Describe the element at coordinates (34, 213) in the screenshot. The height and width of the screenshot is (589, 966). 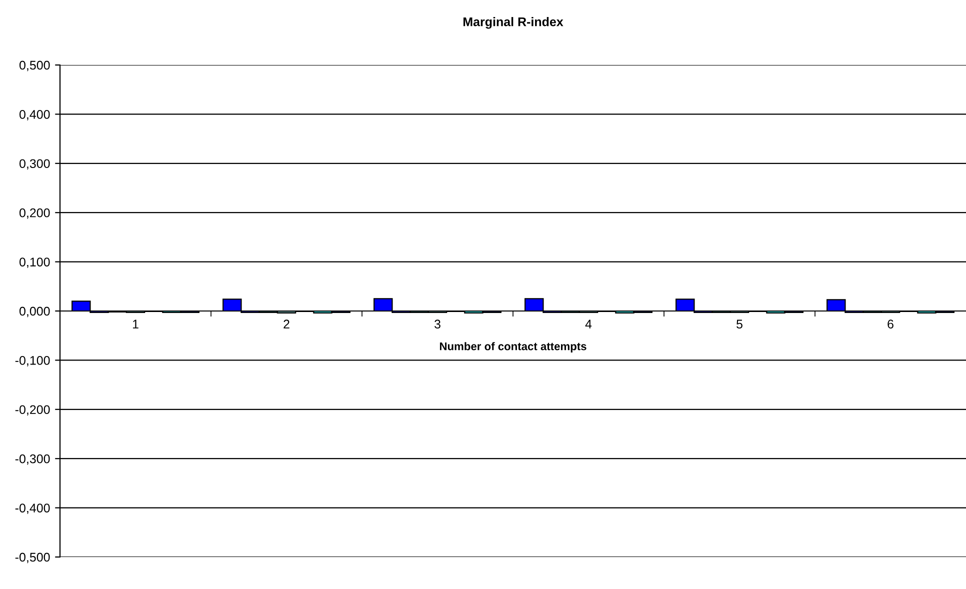
I see `y-tick-label: 0,200` at that location.